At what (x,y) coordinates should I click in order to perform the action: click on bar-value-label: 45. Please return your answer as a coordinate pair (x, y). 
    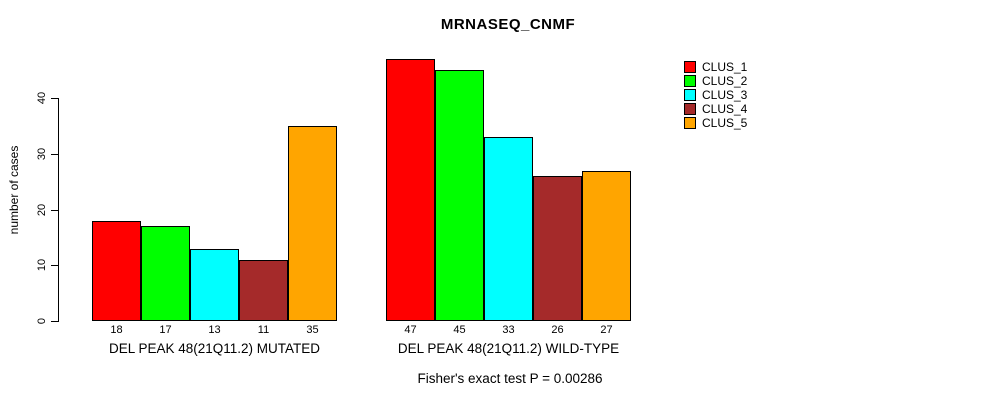
    Looking at the image, I should click on (459, 330).